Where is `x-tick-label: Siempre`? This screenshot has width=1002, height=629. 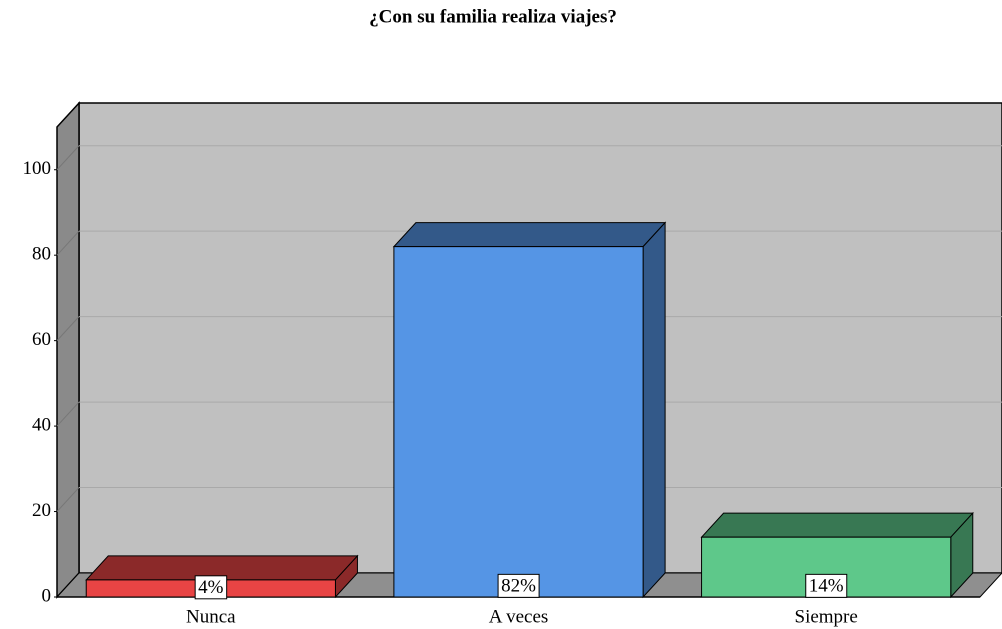 x-tick-label: Siempre is located at coordinates (826, 616).